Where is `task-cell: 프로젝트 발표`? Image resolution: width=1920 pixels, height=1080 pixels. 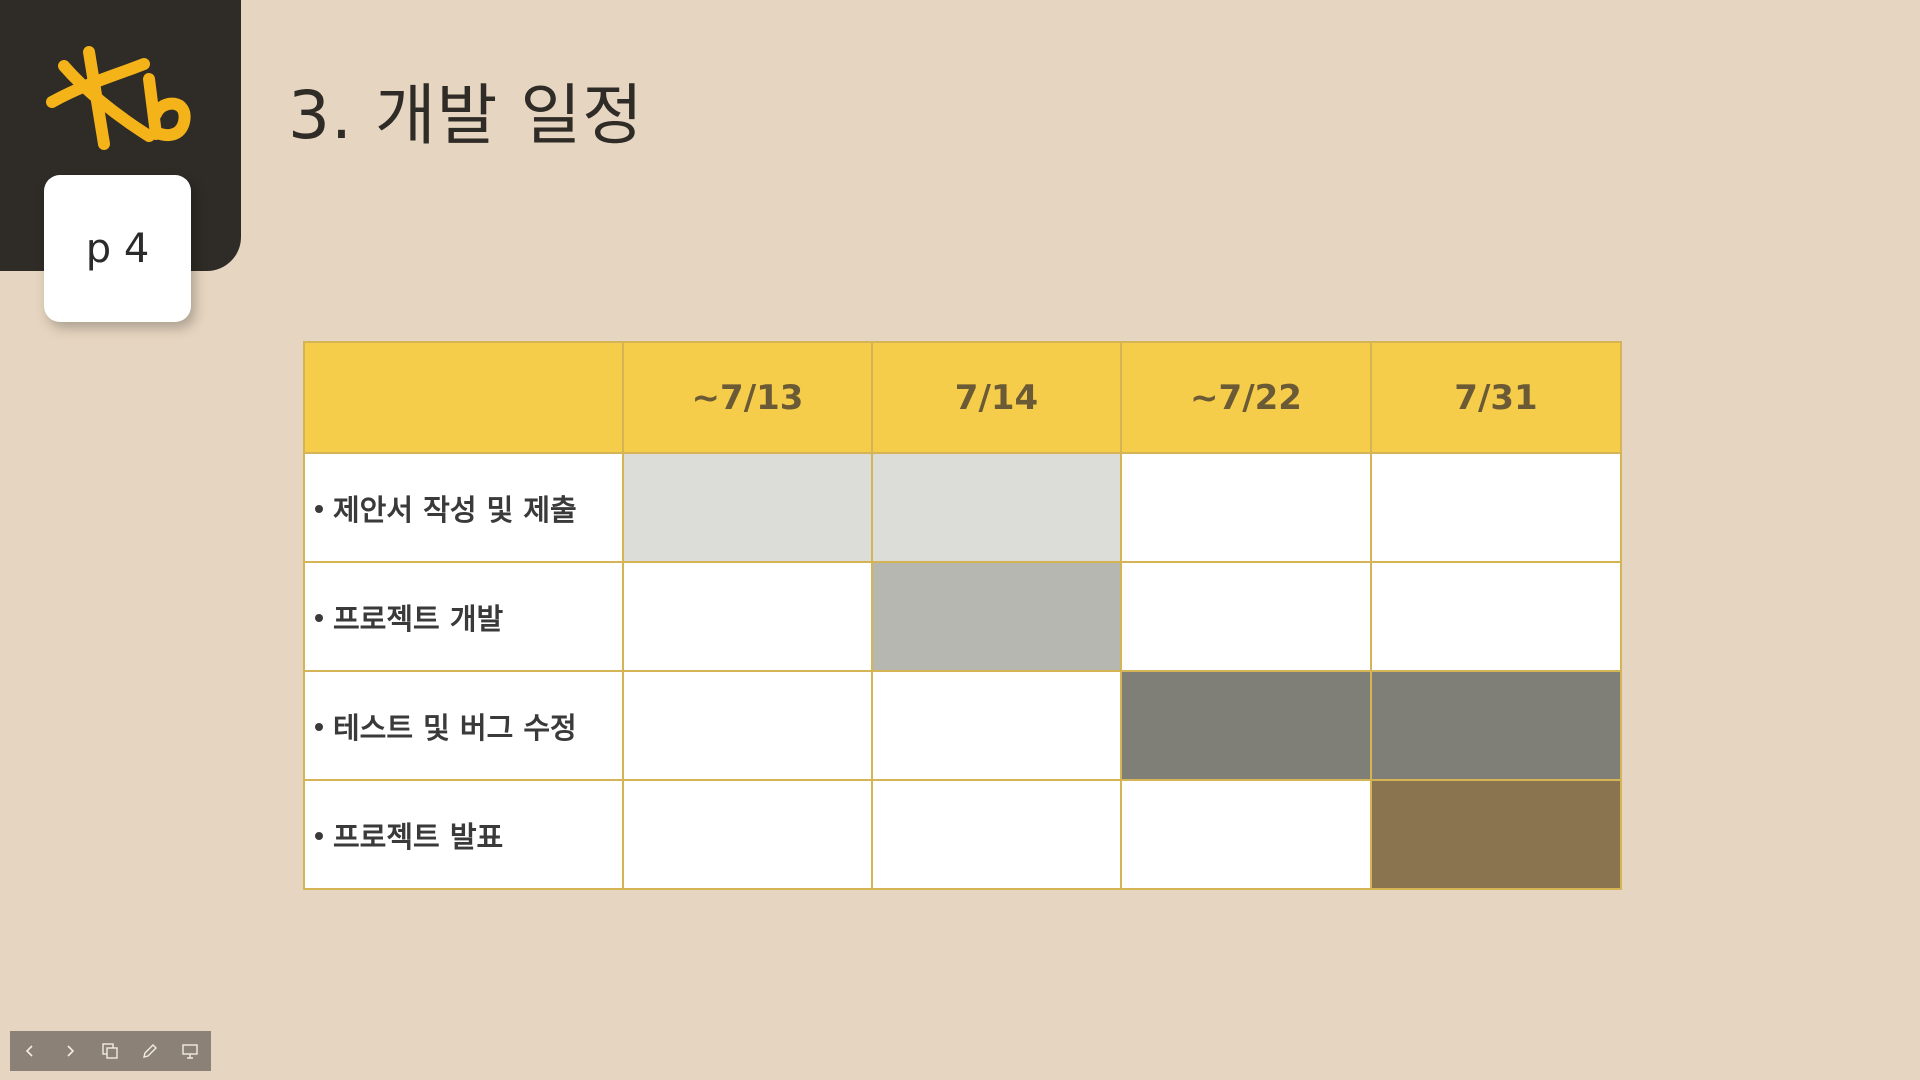 task-cell: 프로젝트 발표 is located at coordinates (463, 834).